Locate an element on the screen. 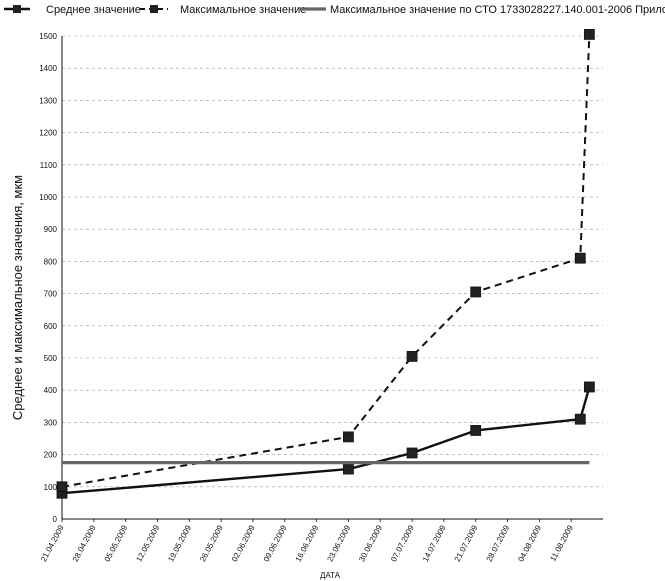  y-axis-title: Среднее и максимальное значения, мкм is located at coordinates (17, 297).